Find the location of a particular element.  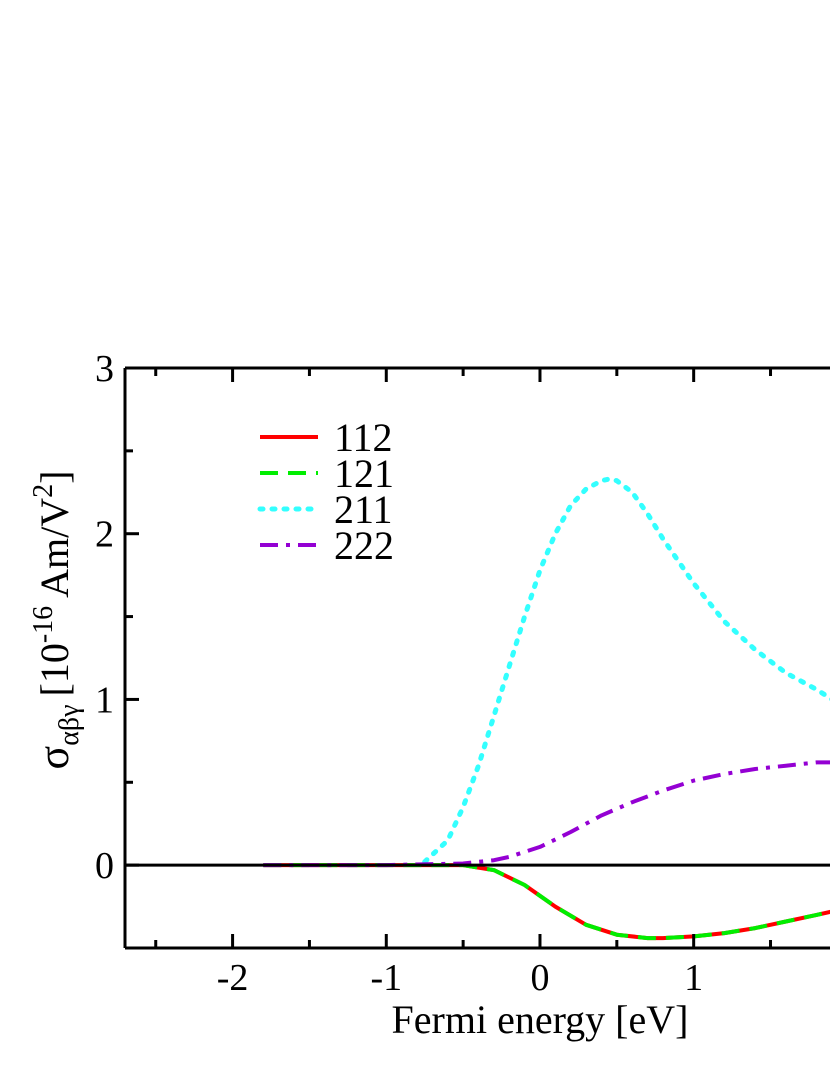

svg-text:σαβγ[10-16Am/V2]: σαβγ [10-16 Am/V2] is located at coordinates (56, 620).